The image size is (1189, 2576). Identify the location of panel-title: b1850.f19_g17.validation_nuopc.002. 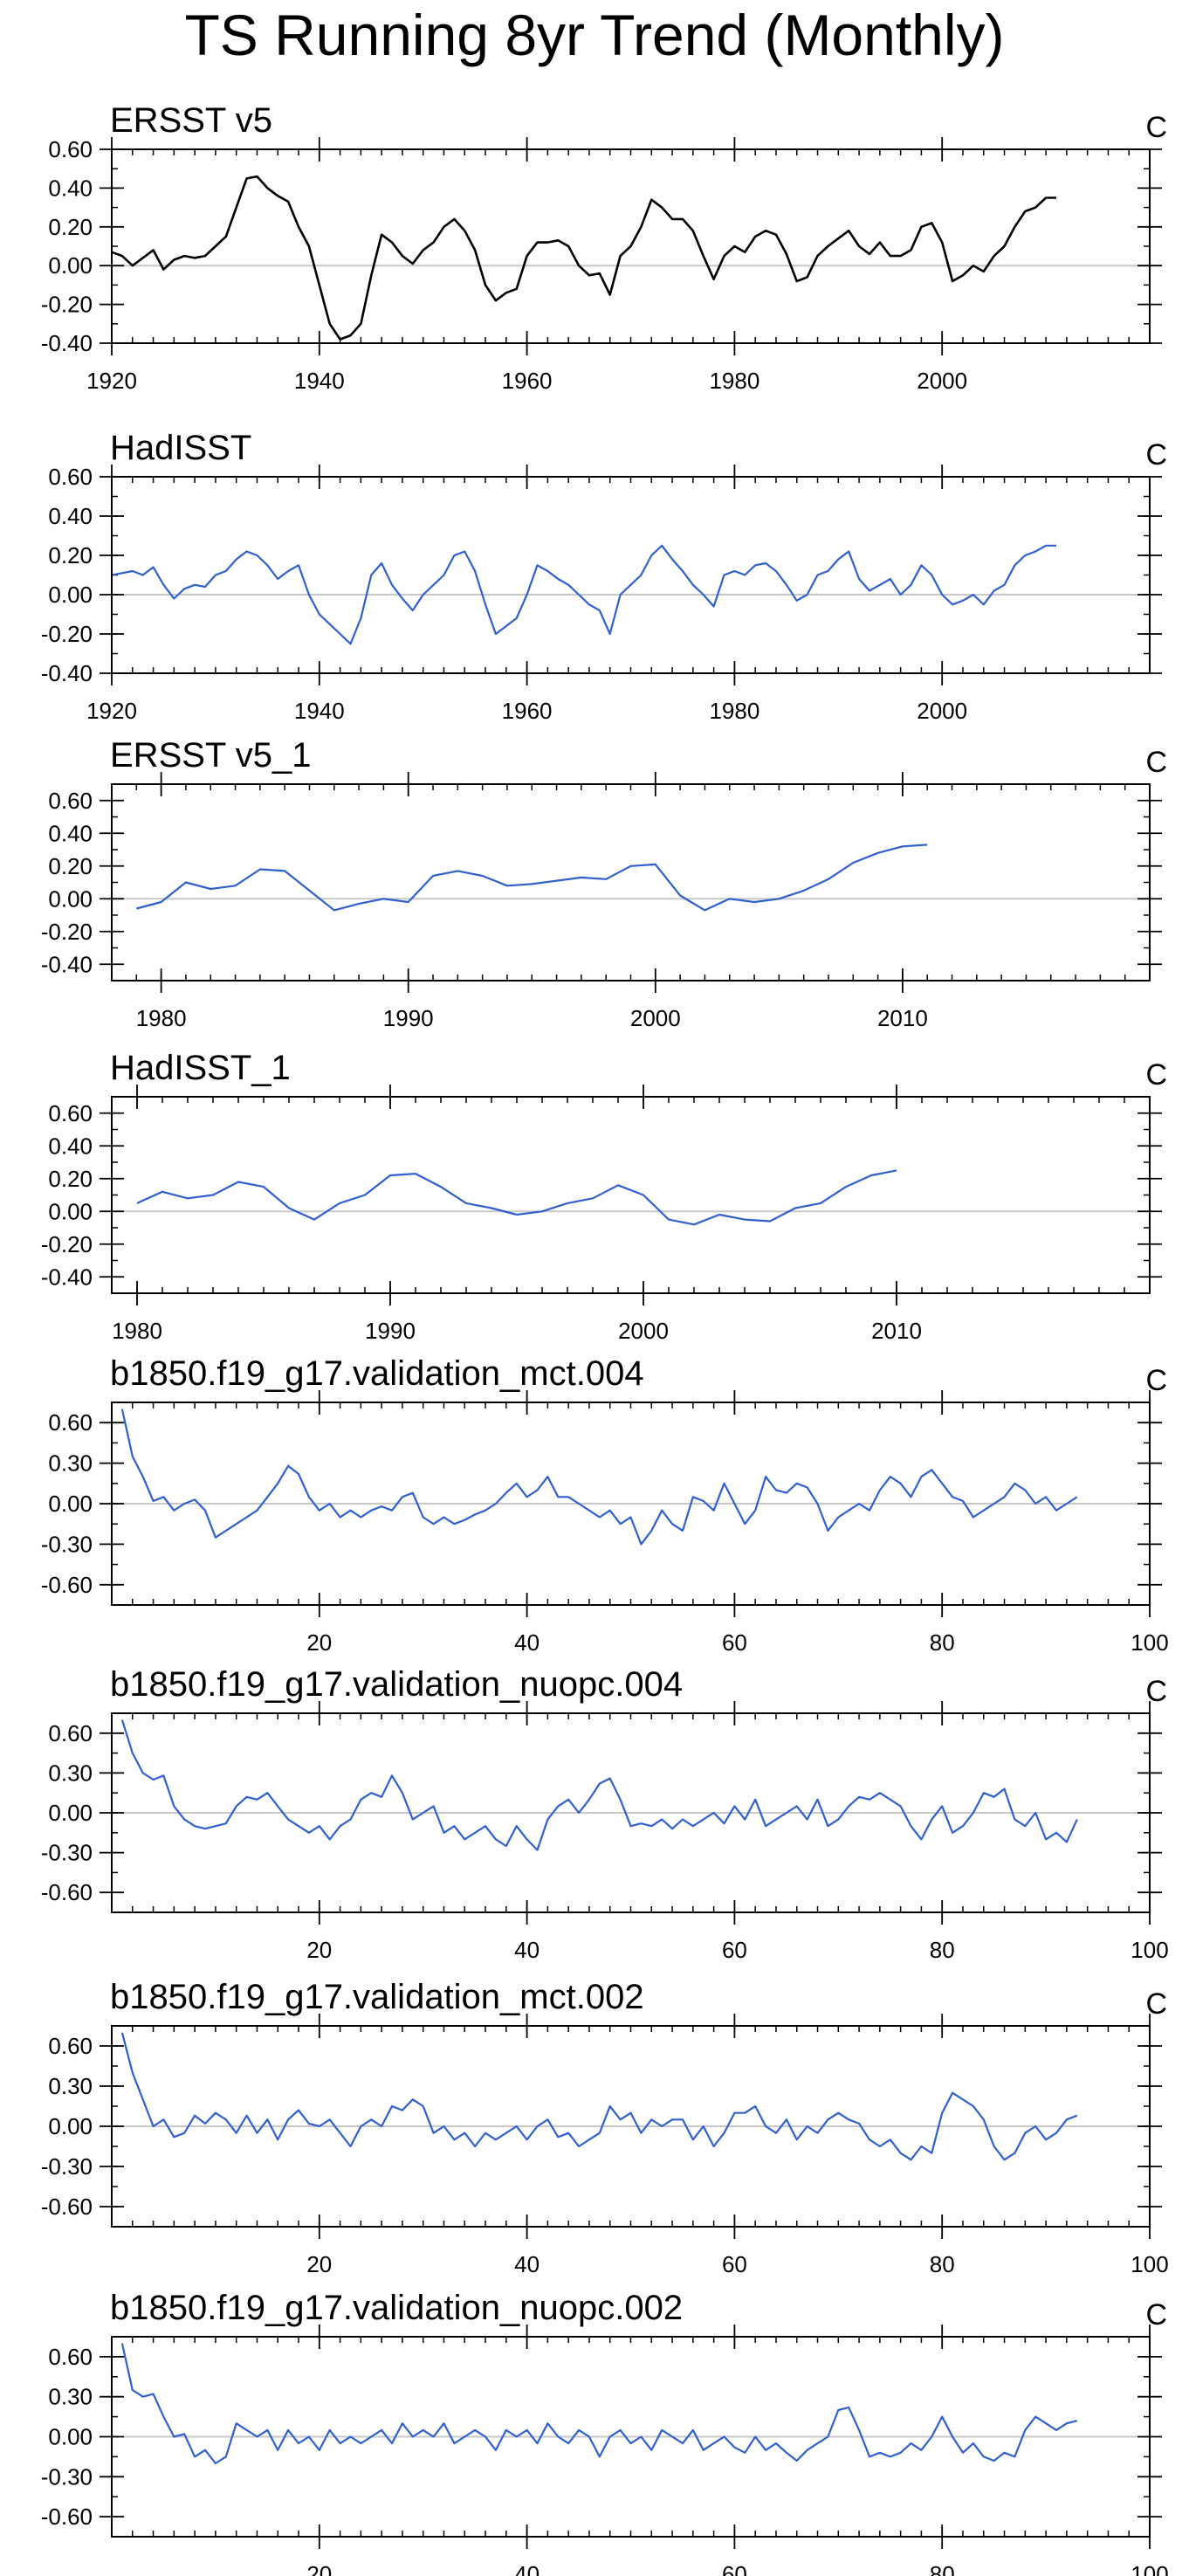
(396, 2308).